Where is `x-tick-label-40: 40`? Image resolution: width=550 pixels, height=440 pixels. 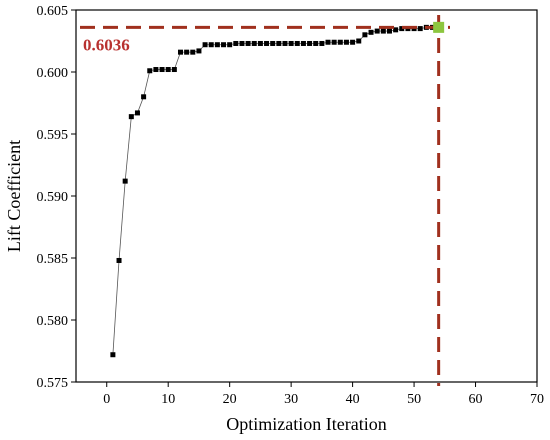 x-tick-label-40: 40 is located at coordinates (353, 399).